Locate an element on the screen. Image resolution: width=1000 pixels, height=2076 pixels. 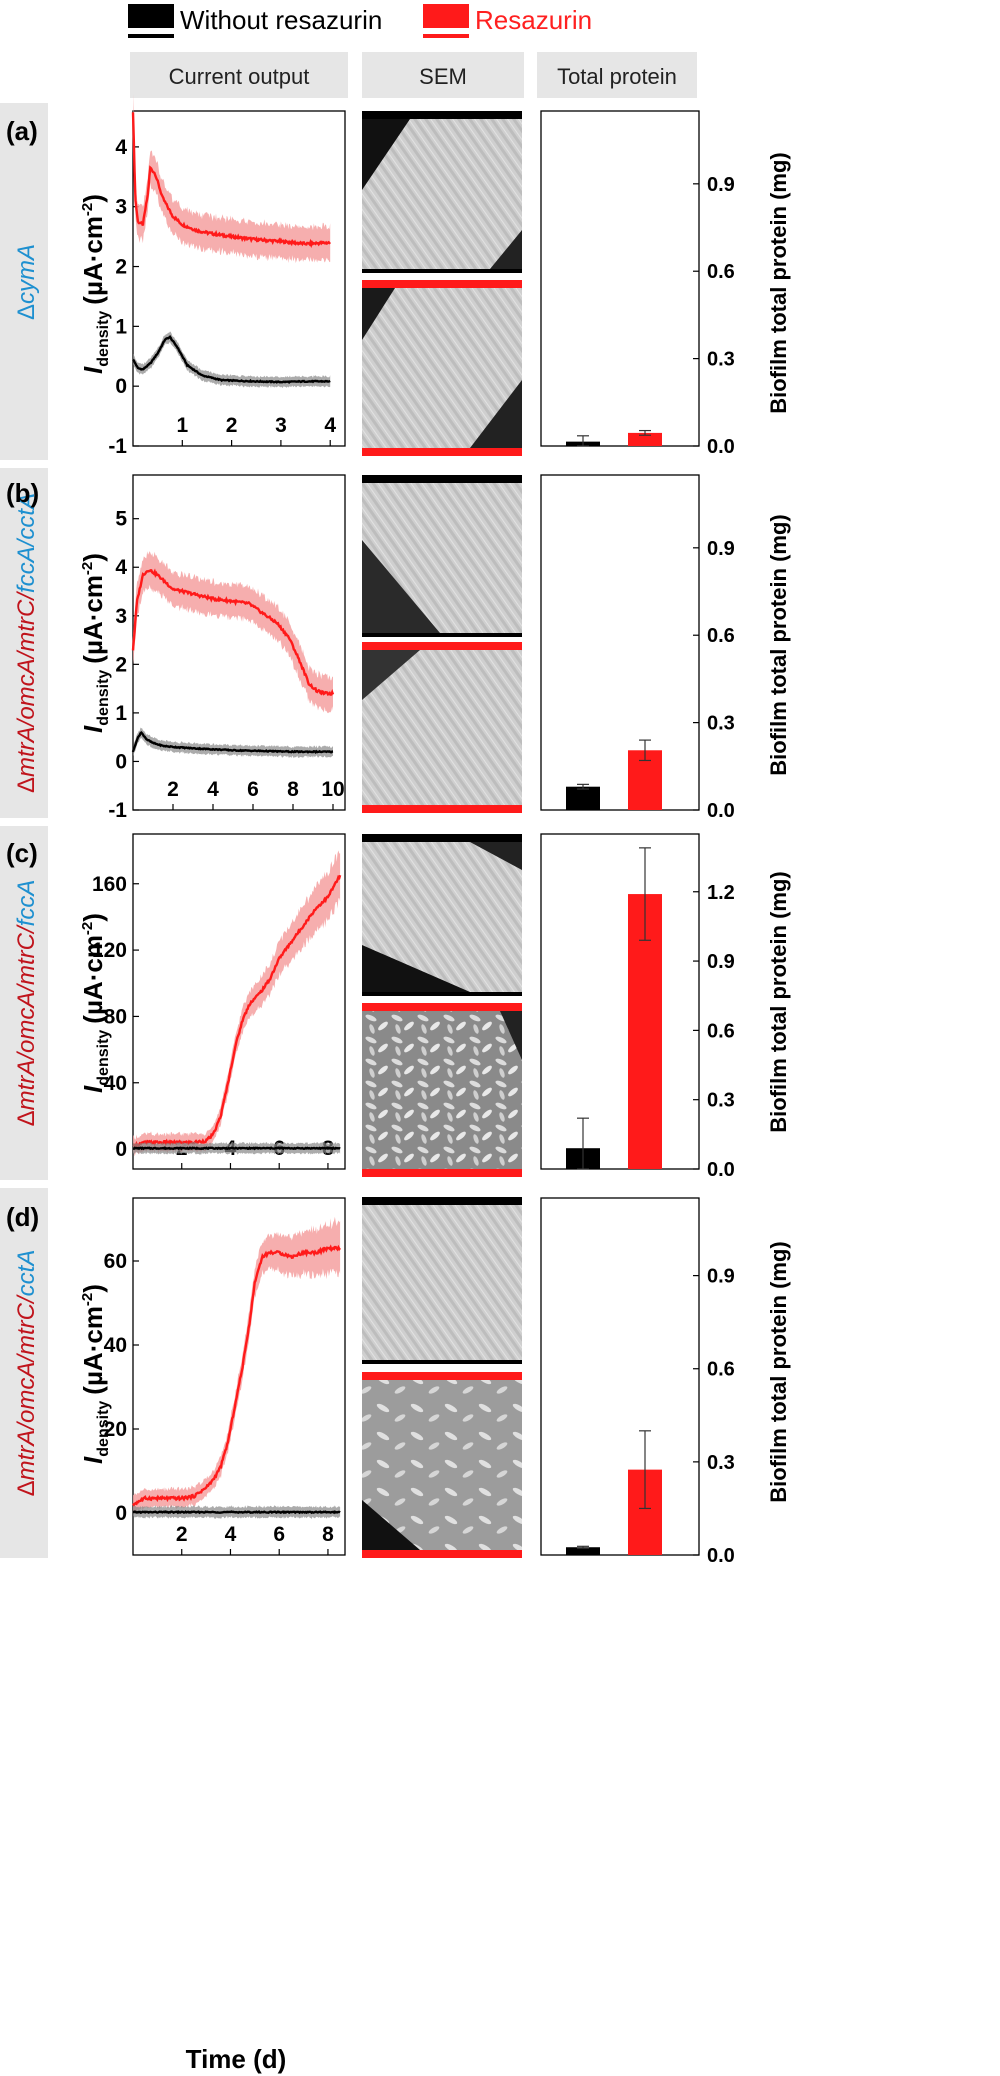
ytick-label-b-4: 3 is located at coordinates (121, 616).